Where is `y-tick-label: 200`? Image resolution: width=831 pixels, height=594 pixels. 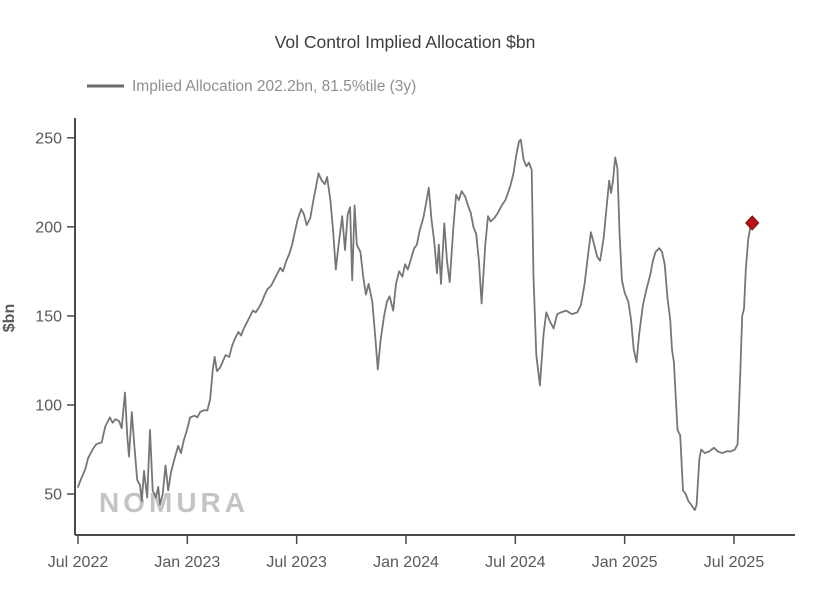 y-tick-label: 200 is located at coordinates (48, 227).